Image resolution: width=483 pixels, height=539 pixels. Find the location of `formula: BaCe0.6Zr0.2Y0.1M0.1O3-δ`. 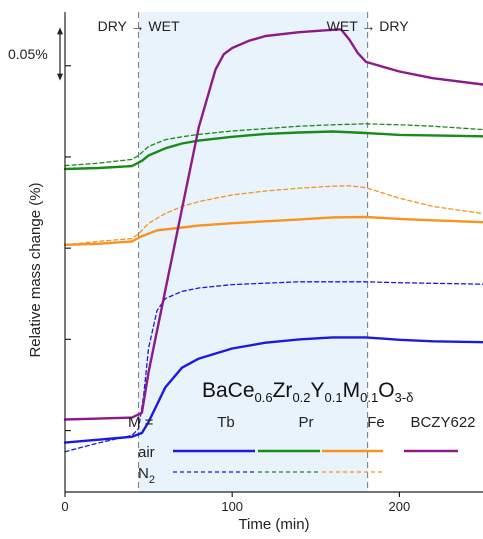

formula: BaCe0.6Zr0.2Y0.1M0.1O3-δ is located at coordinates (307, 392).